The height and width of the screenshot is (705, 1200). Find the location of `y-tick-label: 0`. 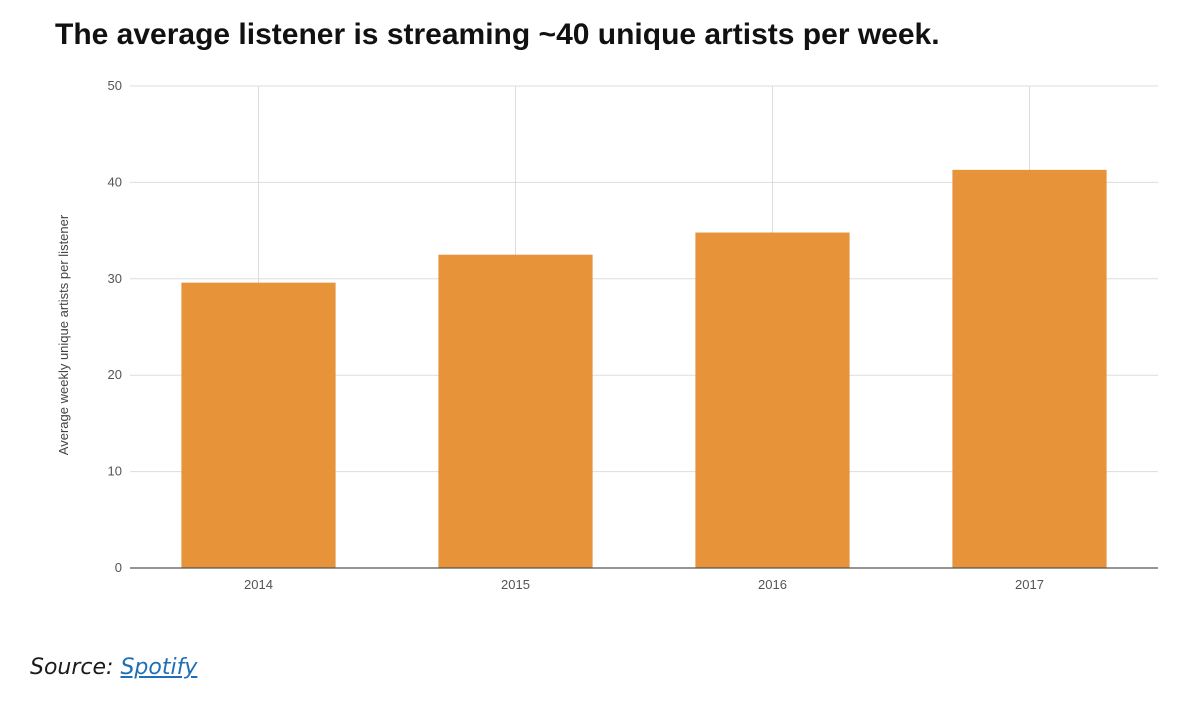

y-tick-label: 0 is located at coordinates (118, 567).